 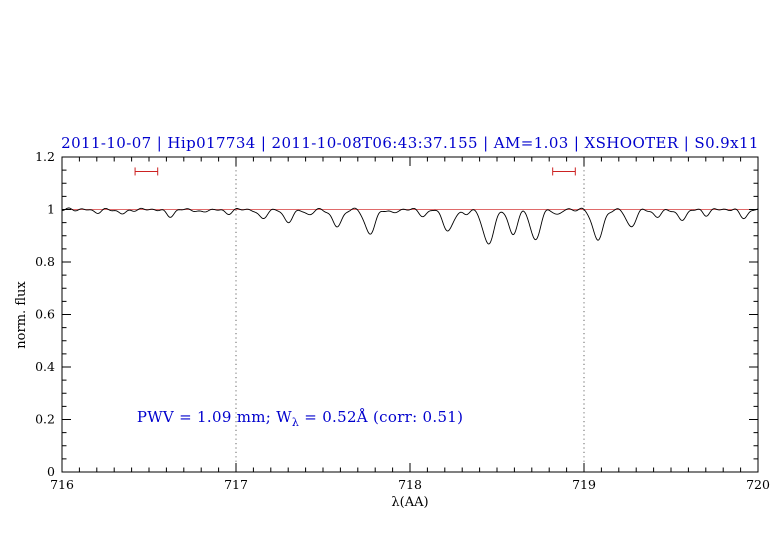 What do you see at coordinates (410, 484) in the screenshot?
I see `x-tick-label: 718` at bounding box center [410, 484].